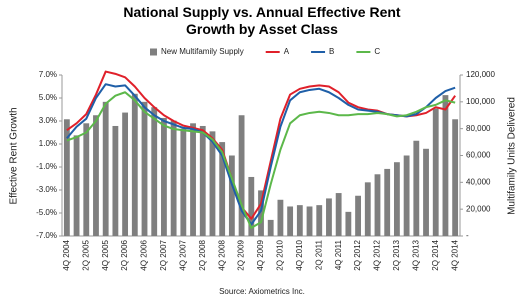 The height and width of the screenshot is (297, 524). Describe the element at coordinates (202, 51) in the screenshot. I see `legend-label: New Multifamily Supply` at that location.